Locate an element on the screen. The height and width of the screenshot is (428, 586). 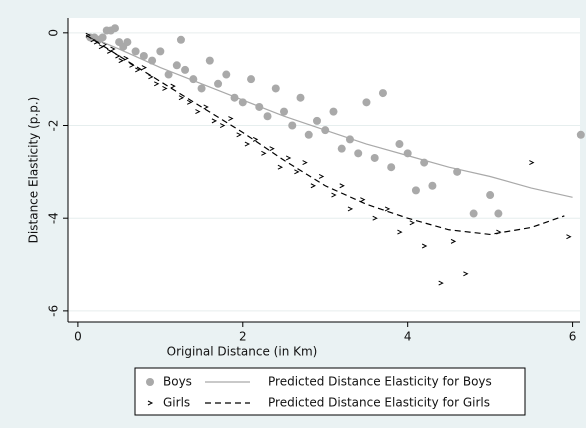
y-tick-label: -6 is located at coordinates (54, 311).